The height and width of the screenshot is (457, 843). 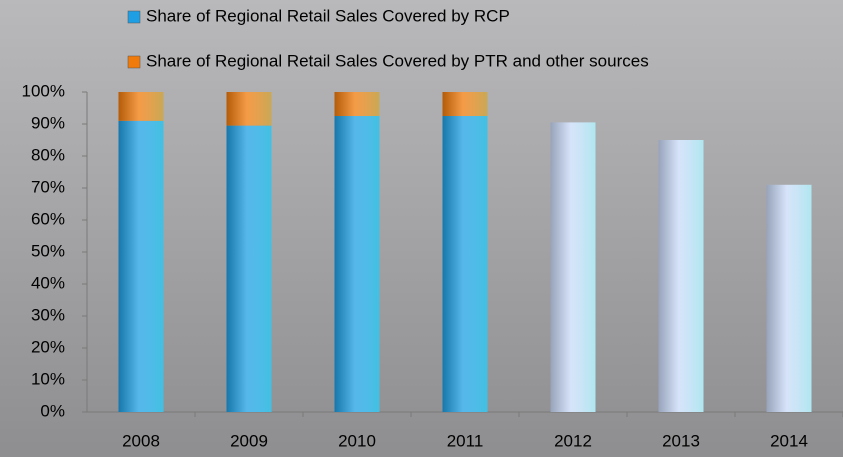 I want to click on x-tick-label: 2010, so click(x=357, y=440).